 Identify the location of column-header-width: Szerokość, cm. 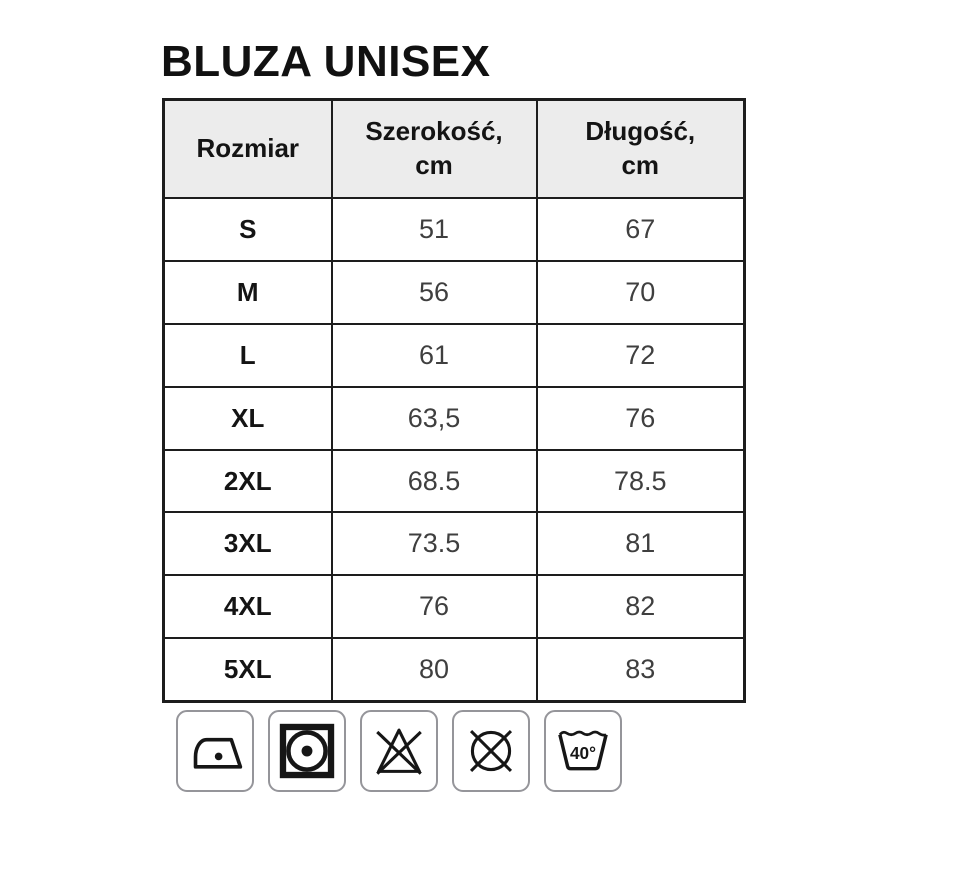
(434, 148).